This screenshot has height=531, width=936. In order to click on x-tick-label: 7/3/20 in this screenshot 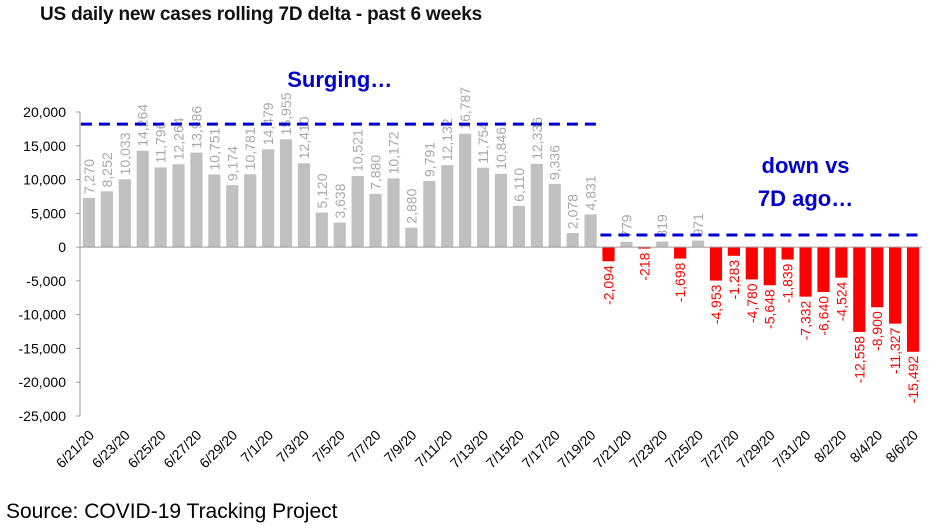, I will do `click(292, 446)`.